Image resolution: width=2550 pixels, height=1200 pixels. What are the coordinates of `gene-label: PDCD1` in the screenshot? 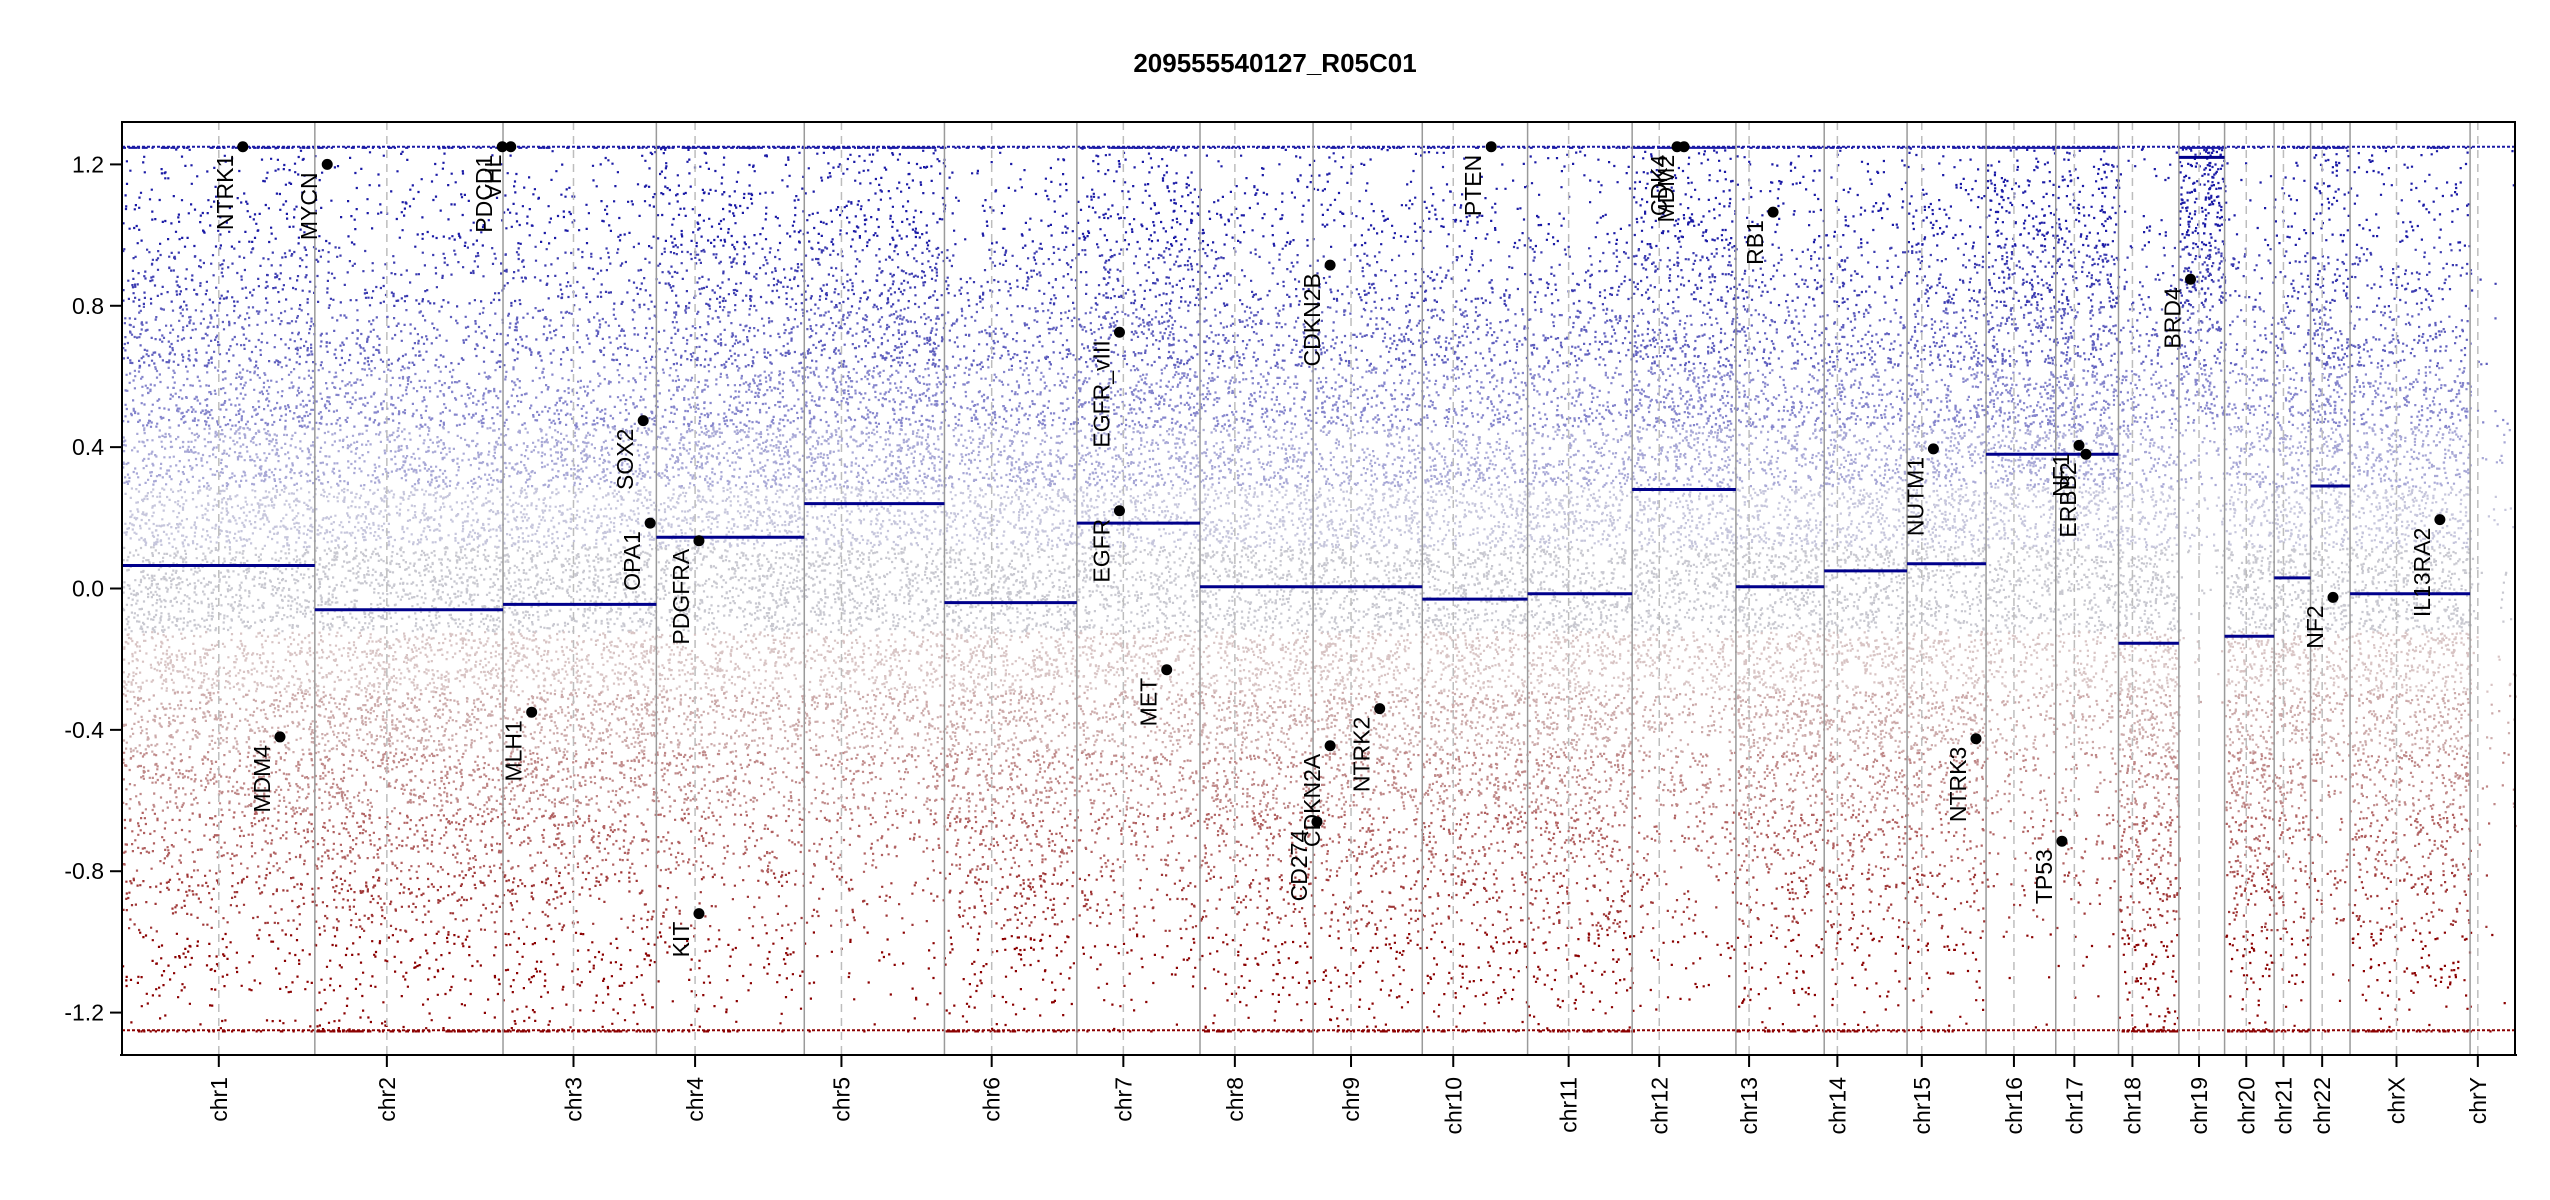 It's located at (484, 194).